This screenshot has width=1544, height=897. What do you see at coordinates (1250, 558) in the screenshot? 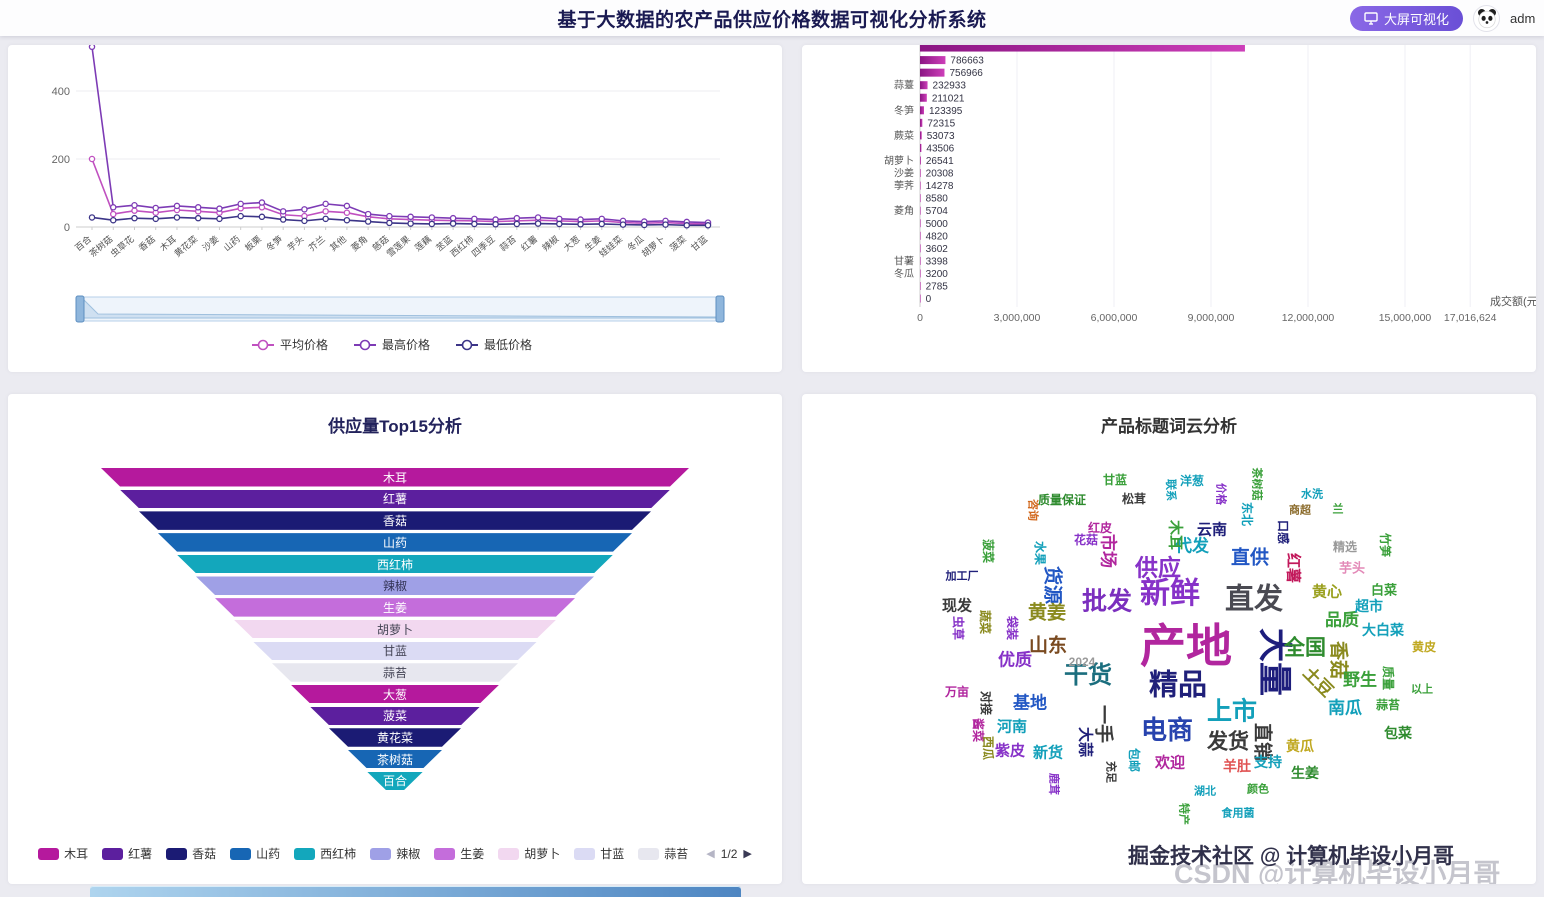
I see `wordcloud-word: 直供` at bounding box center [1250, 558].